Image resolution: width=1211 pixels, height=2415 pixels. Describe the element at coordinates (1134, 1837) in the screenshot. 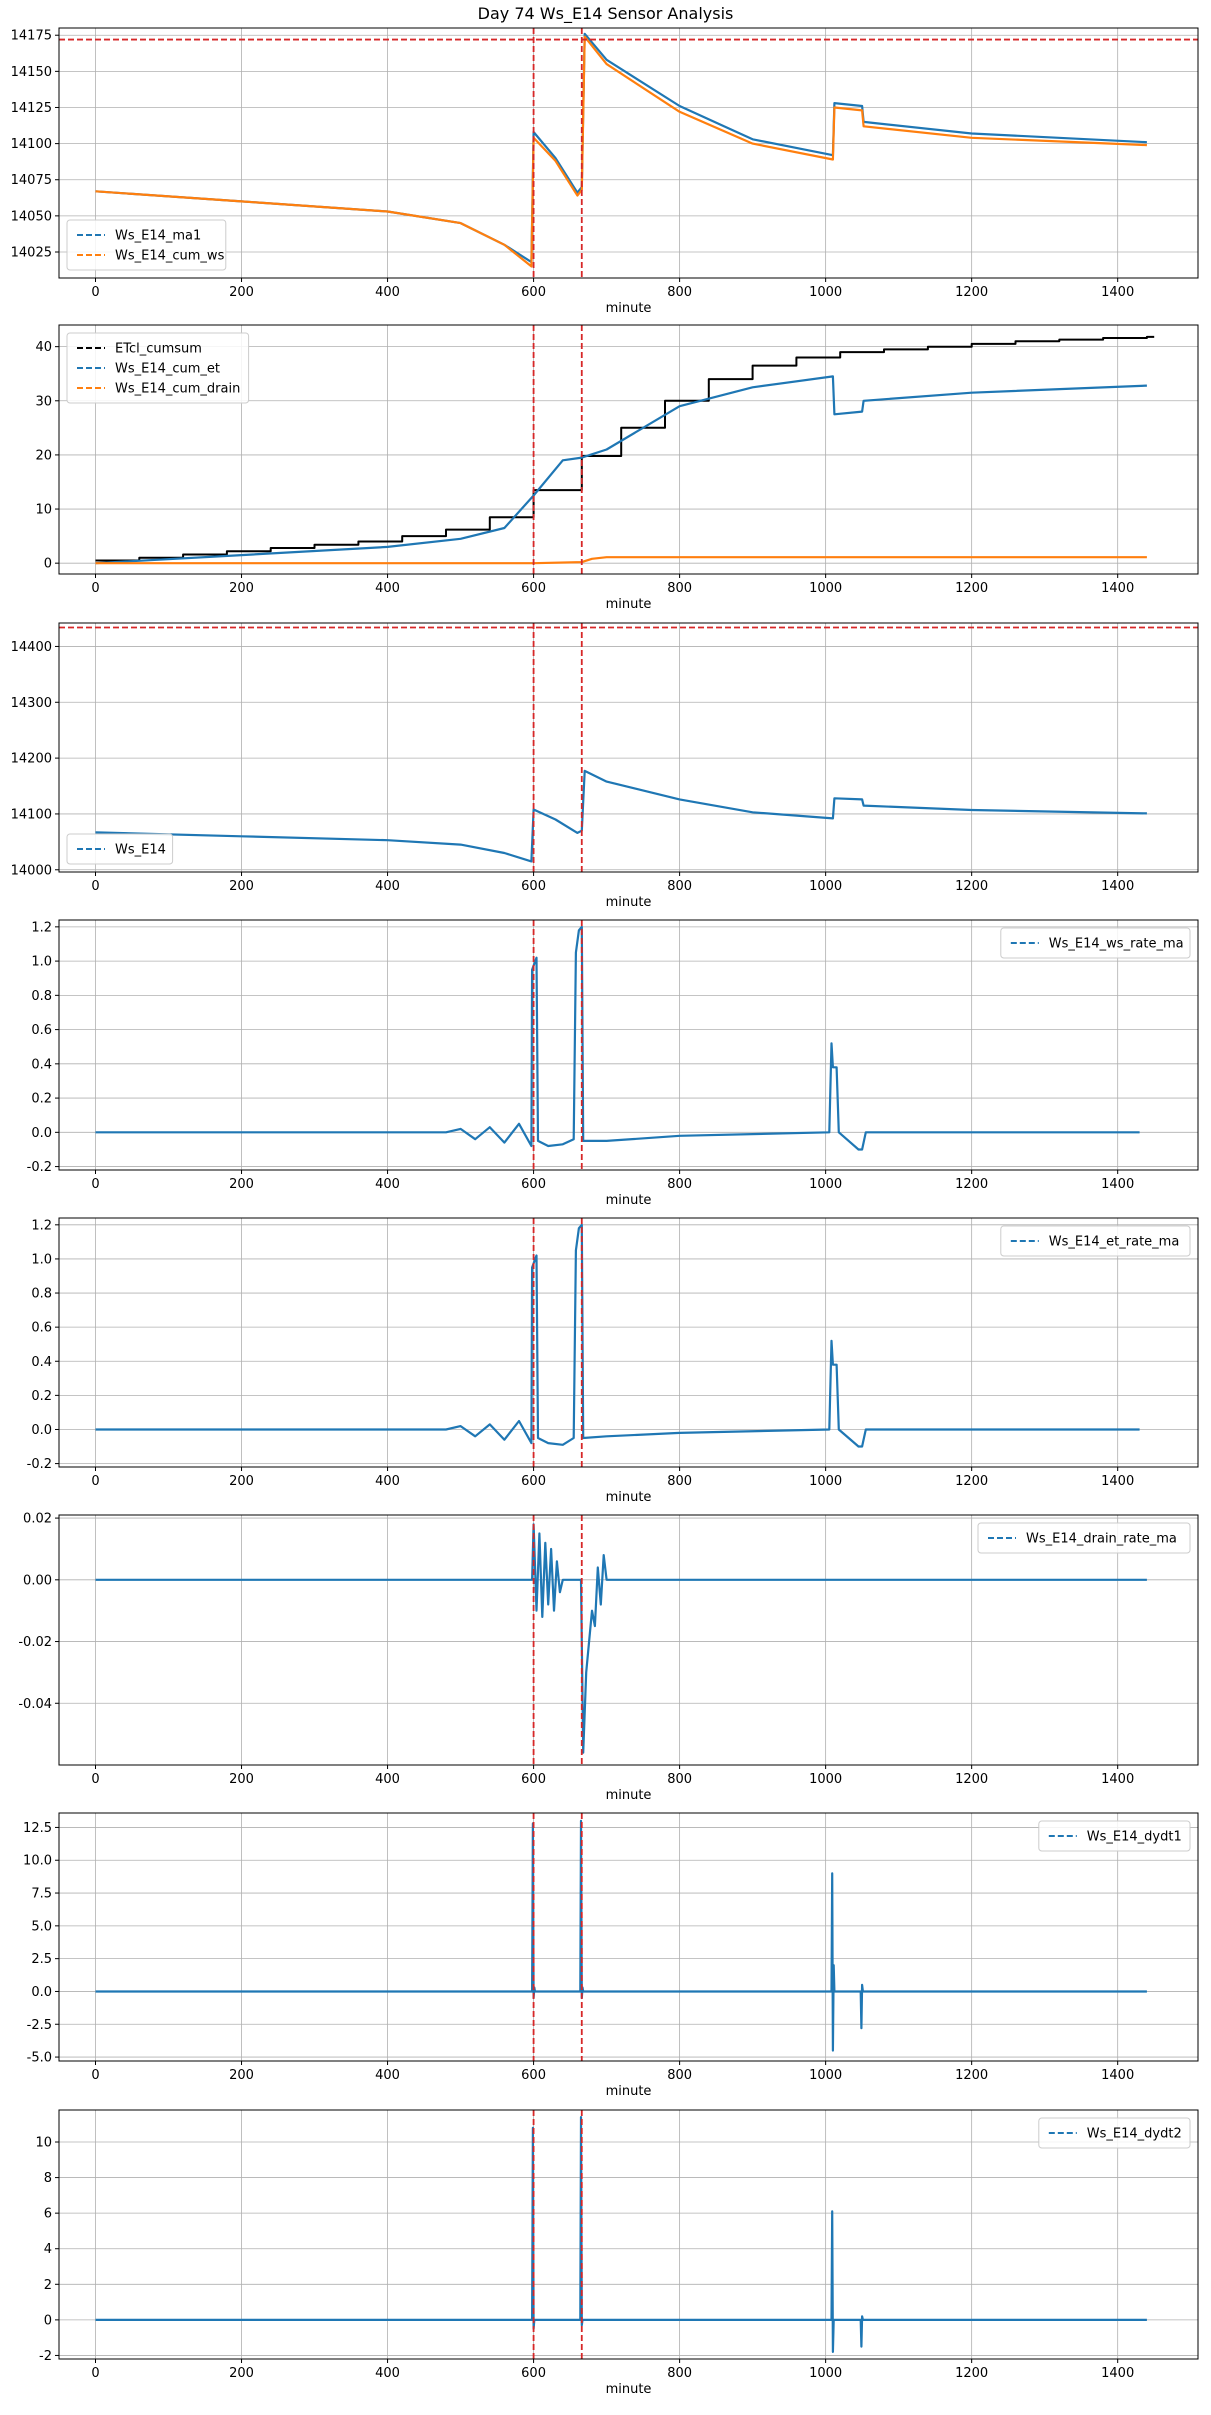

I see `legend-label: Ws_E14_dydt1` at that location.